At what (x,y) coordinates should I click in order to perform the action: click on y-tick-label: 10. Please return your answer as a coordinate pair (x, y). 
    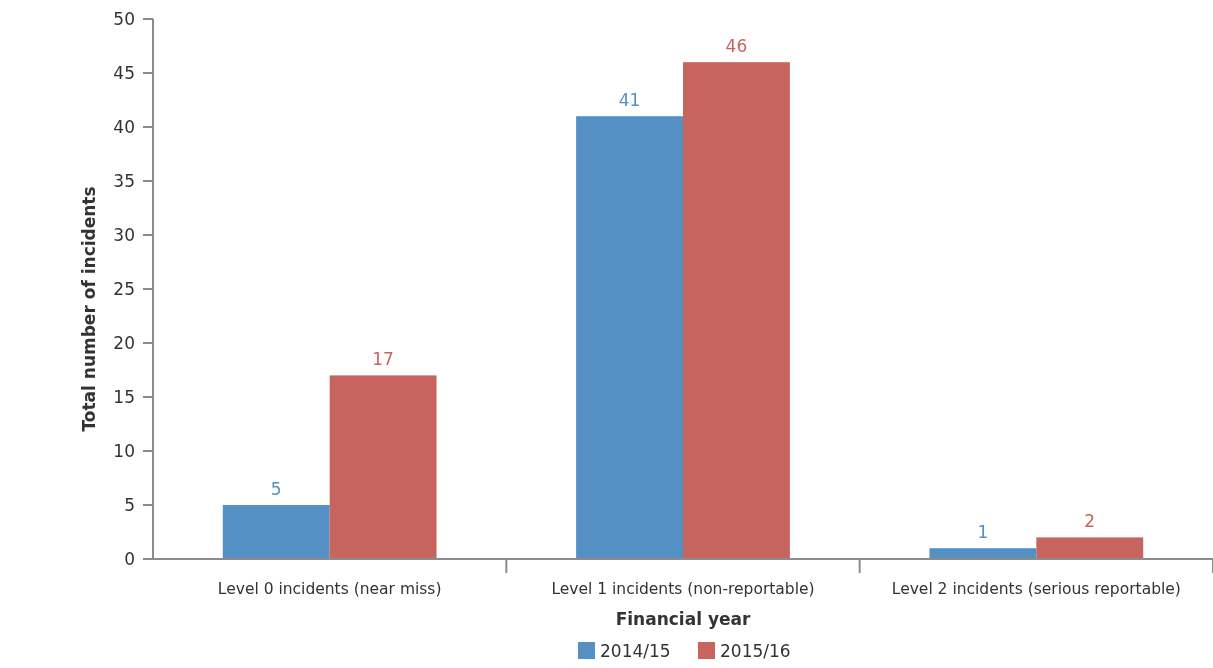
    Looking at the image, I should click on (124, 450).